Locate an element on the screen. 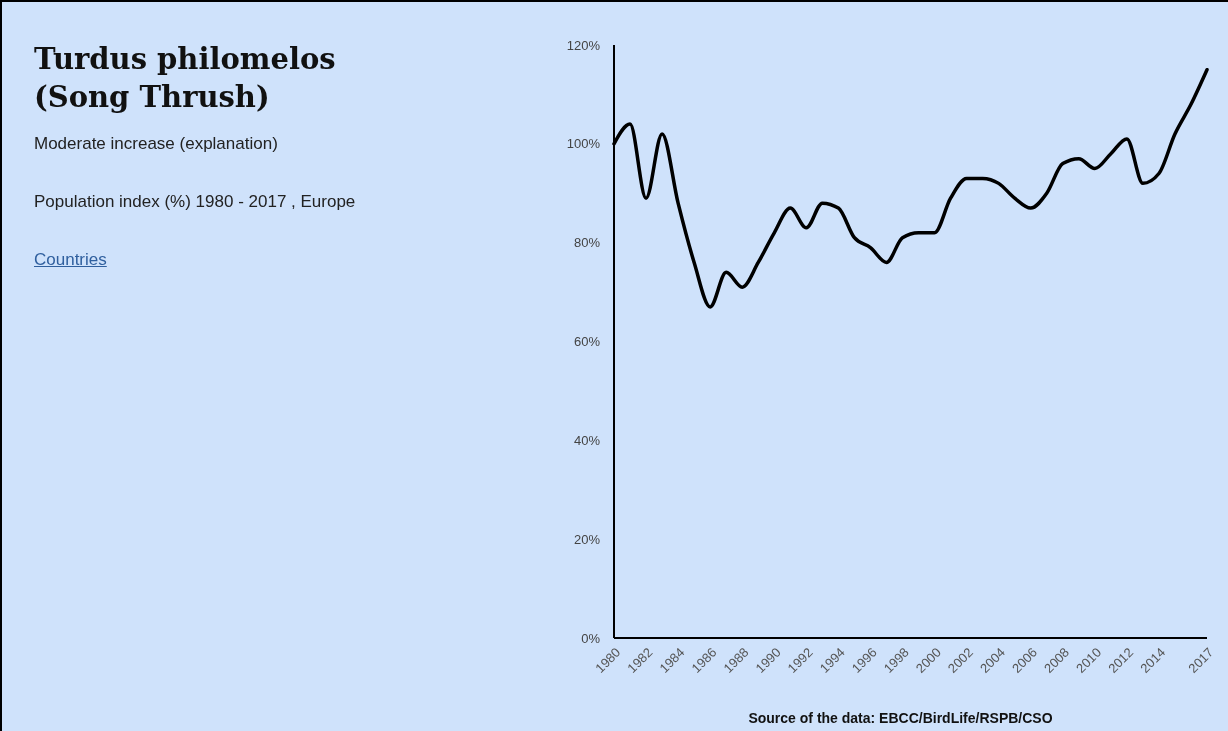 This screenshot has width=1228, height=731. y-tick-label: 20% is located at coordinates (587, 539).